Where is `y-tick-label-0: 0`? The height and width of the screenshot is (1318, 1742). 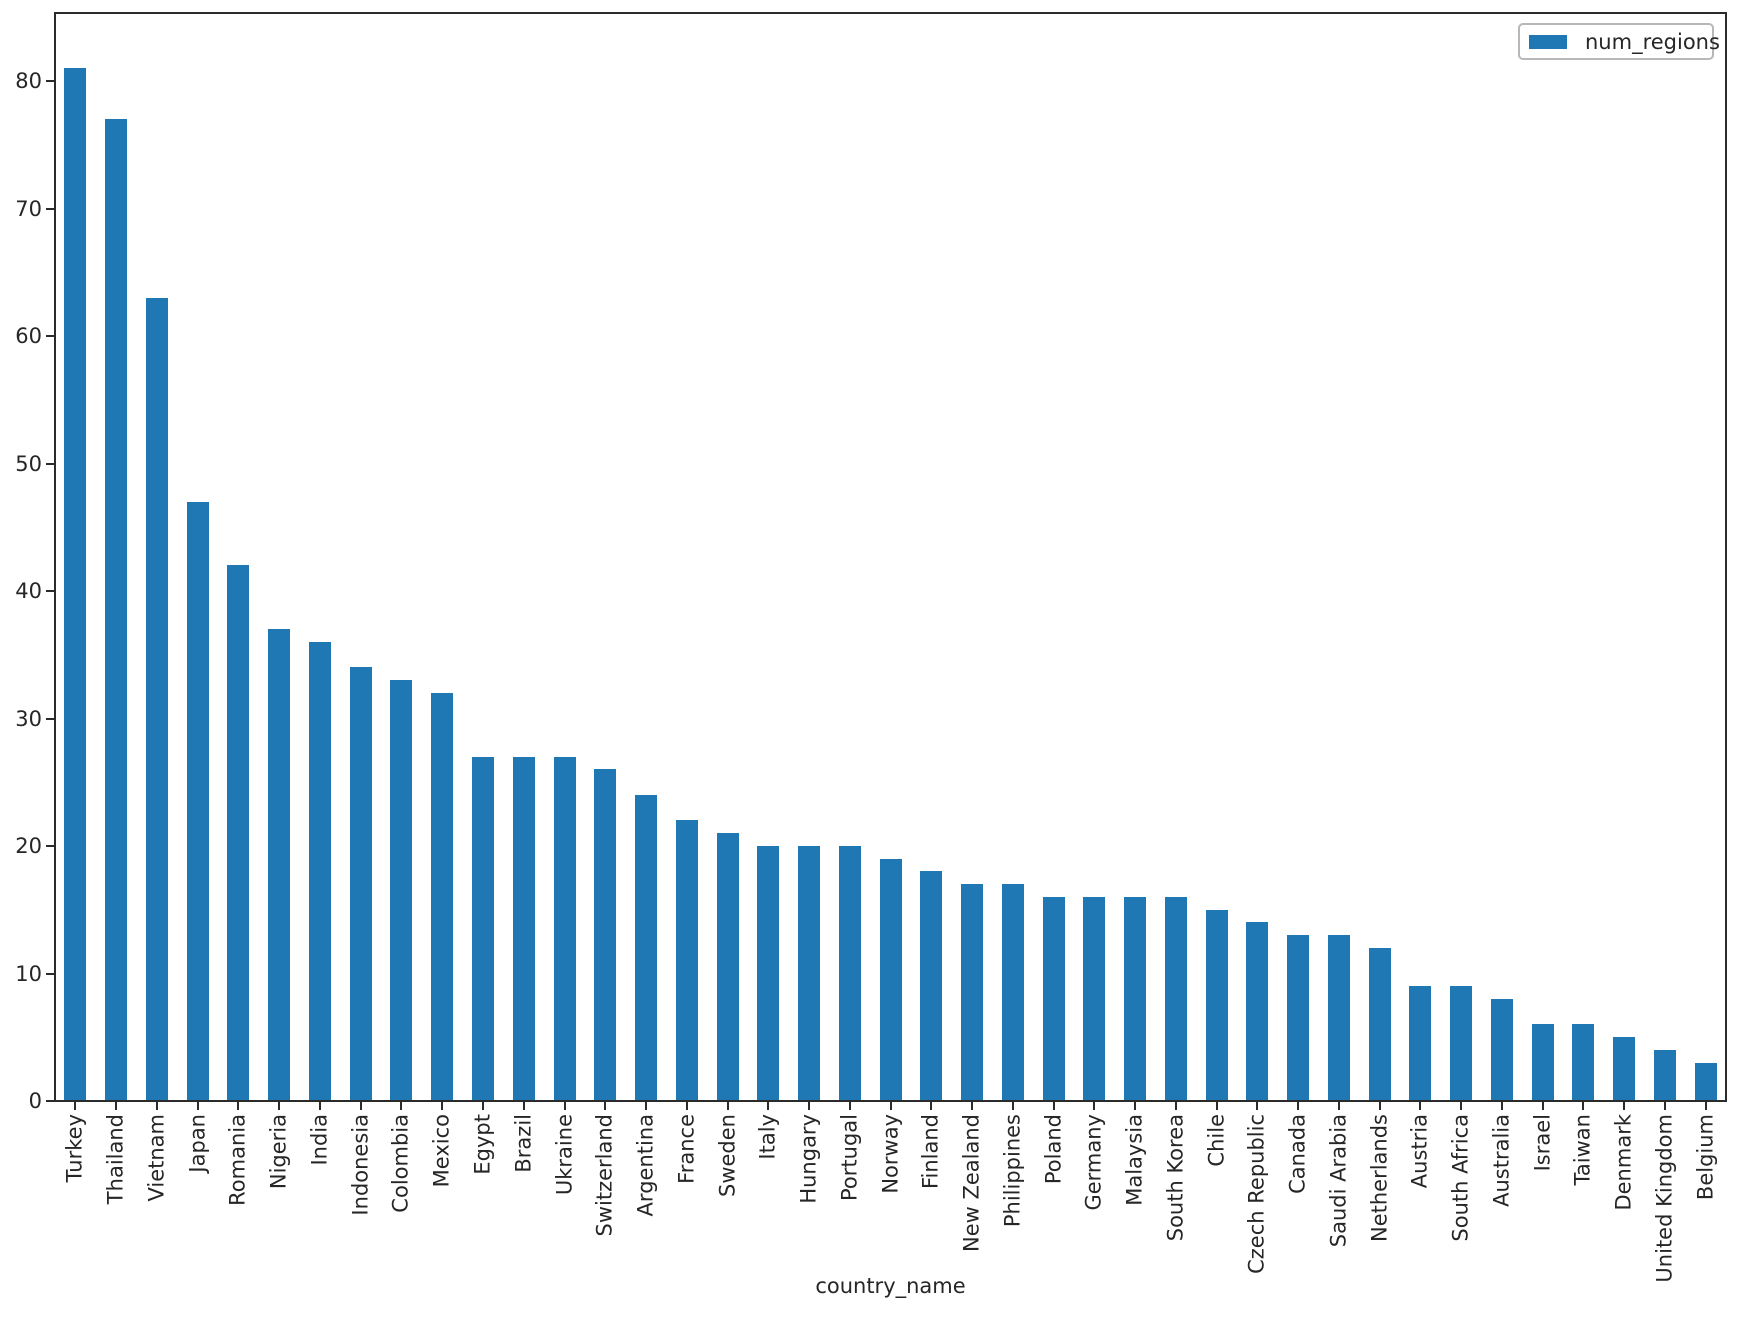 y-tick-label-0: 0 is located at coordinates (35, 1101).